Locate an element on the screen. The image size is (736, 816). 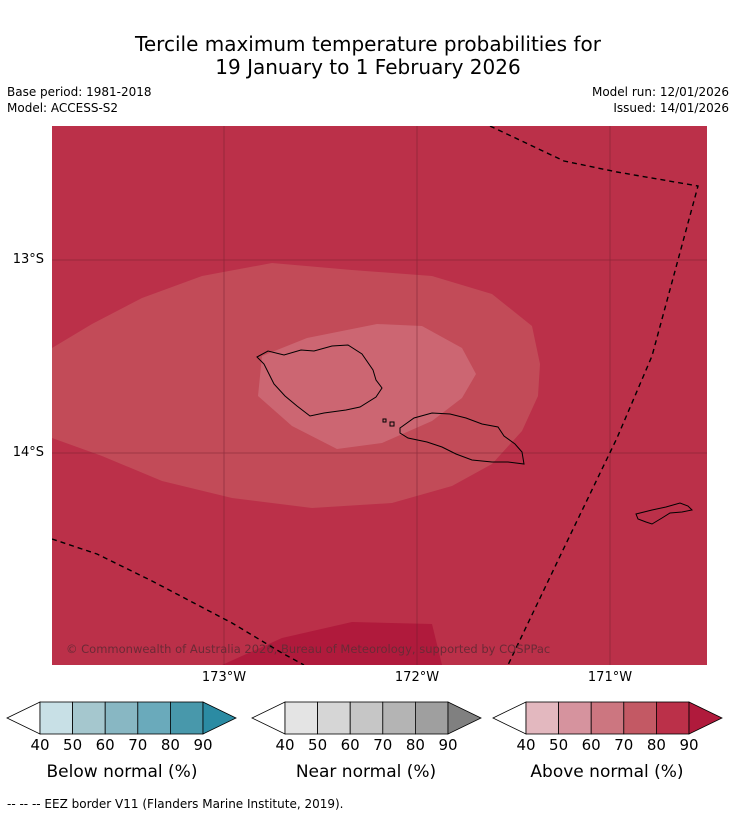
lon-label-171w: 171°W is located at coordinates (610, 677).